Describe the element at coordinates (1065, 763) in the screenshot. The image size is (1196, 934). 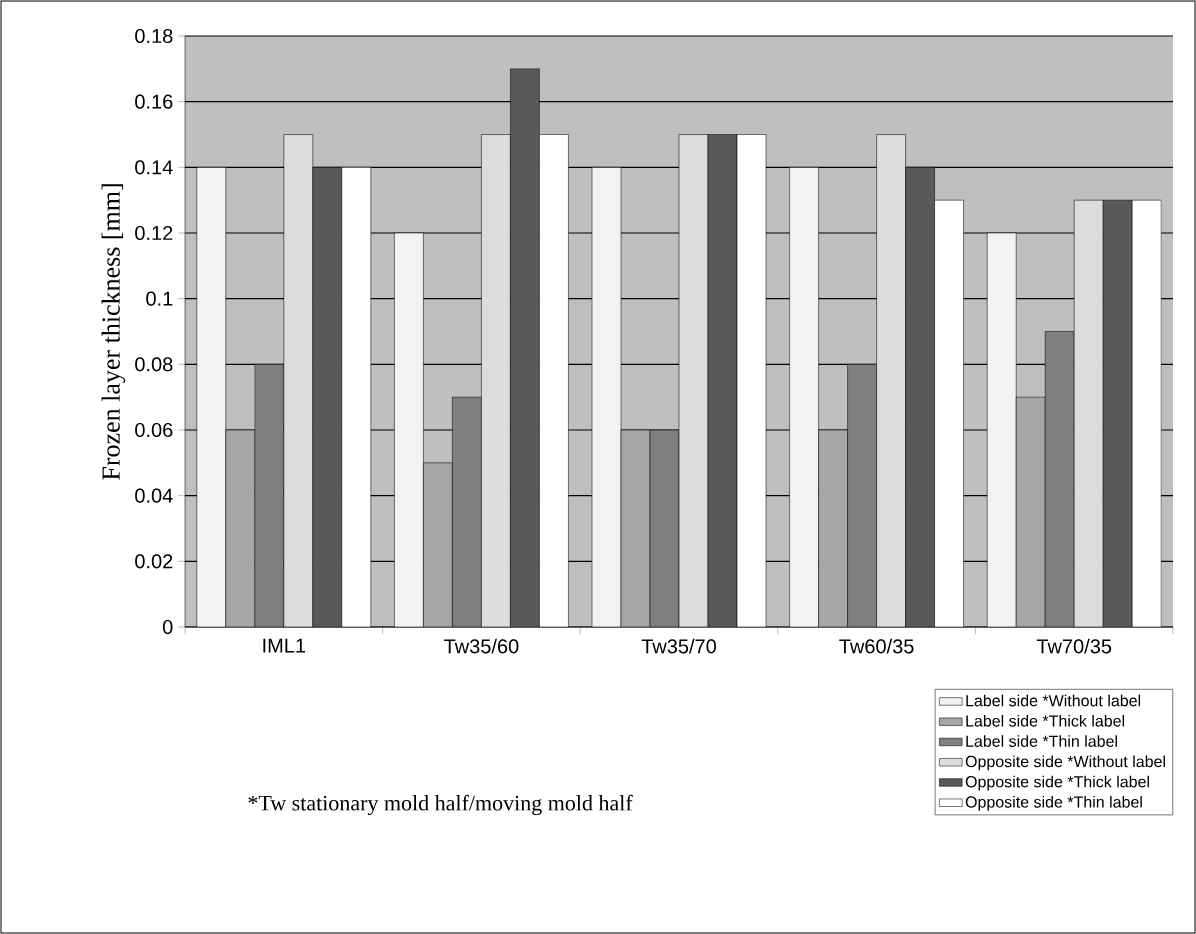
I see `legend-label: Opposite side *Without label` at that location.